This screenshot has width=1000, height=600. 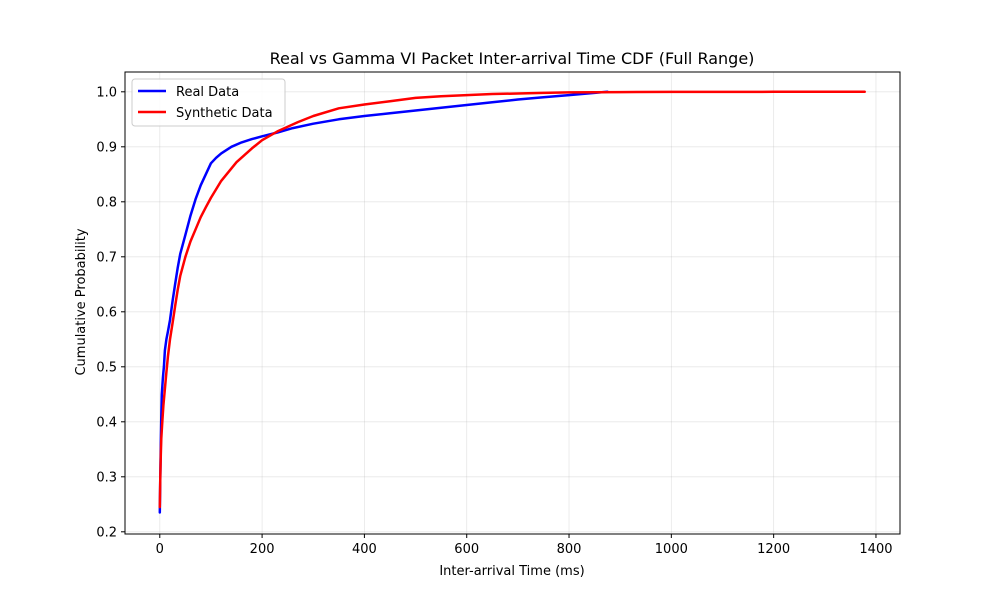 I want to click on y-tick-label: 0.3, so click(x=106, y=477).